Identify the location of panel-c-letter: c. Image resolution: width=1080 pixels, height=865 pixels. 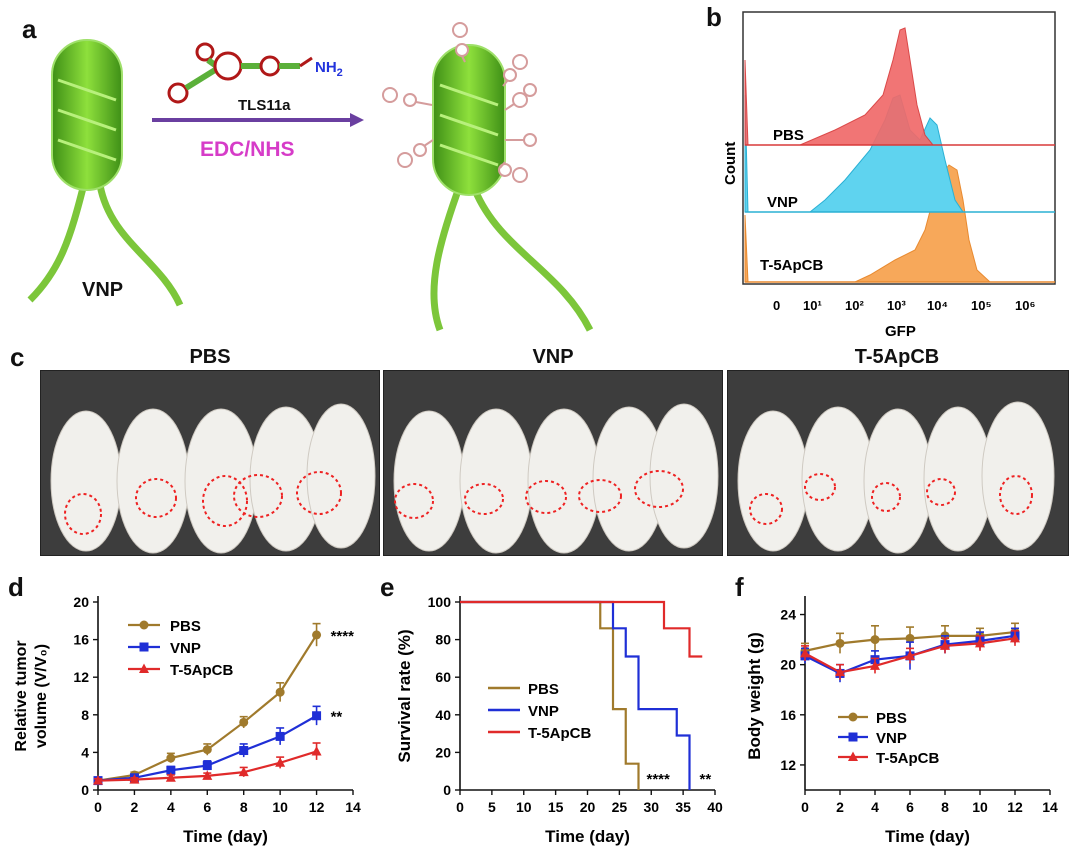
(17, 357).